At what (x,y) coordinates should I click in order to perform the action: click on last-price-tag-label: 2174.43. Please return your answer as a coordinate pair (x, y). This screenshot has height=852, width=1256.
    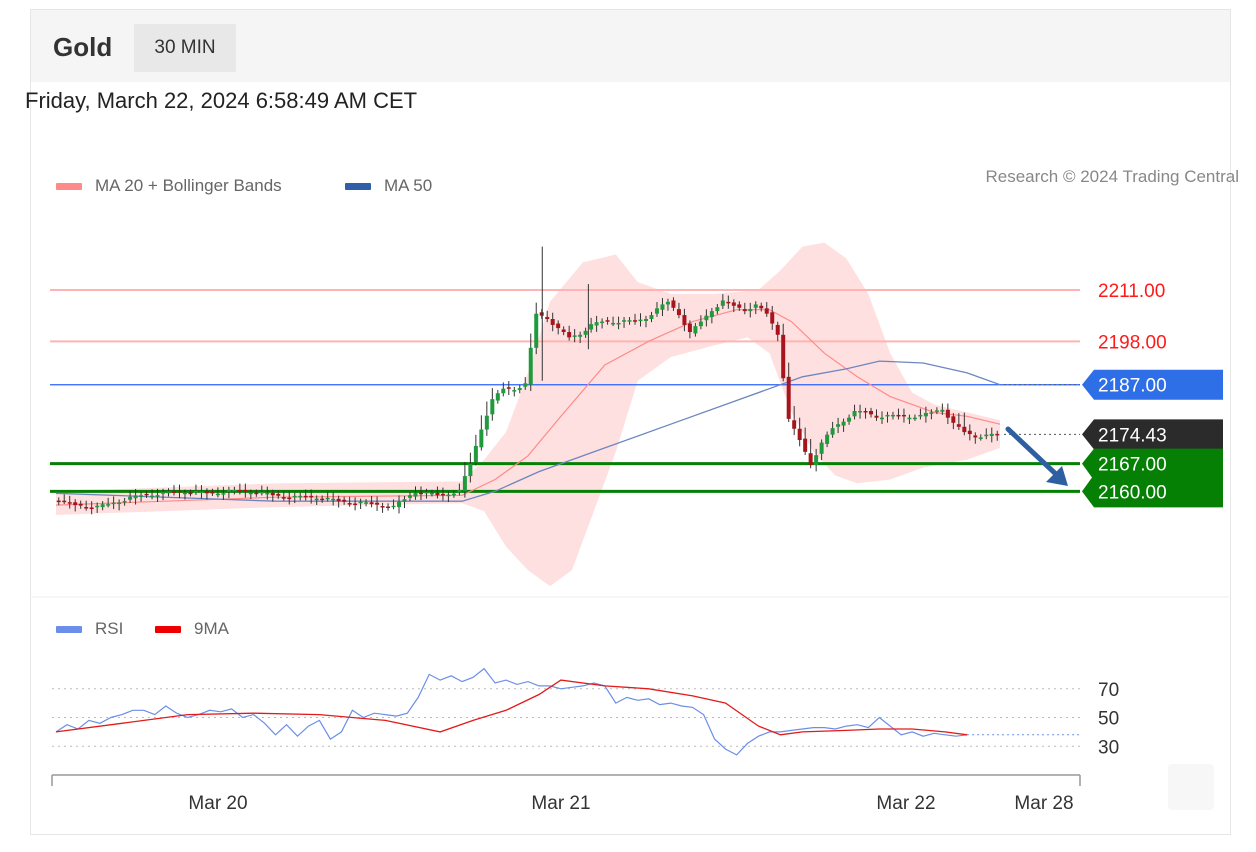
    Looking at the image, I should click on (1132, 435).